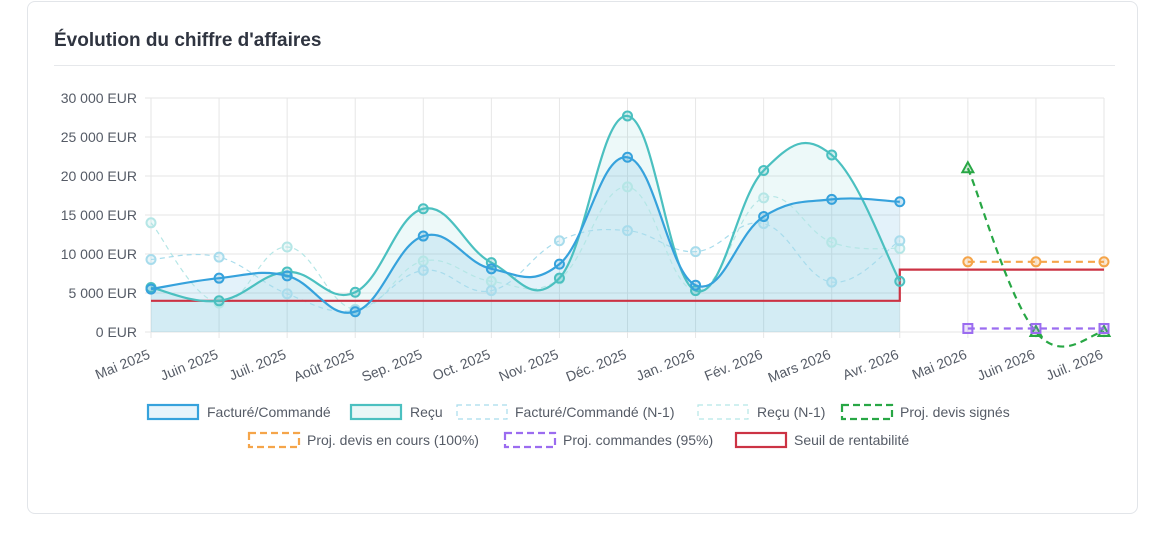 This screenshot has width=1152, height=537. I want to click on x-tick-label: Juin 2025, so click(189, 365).